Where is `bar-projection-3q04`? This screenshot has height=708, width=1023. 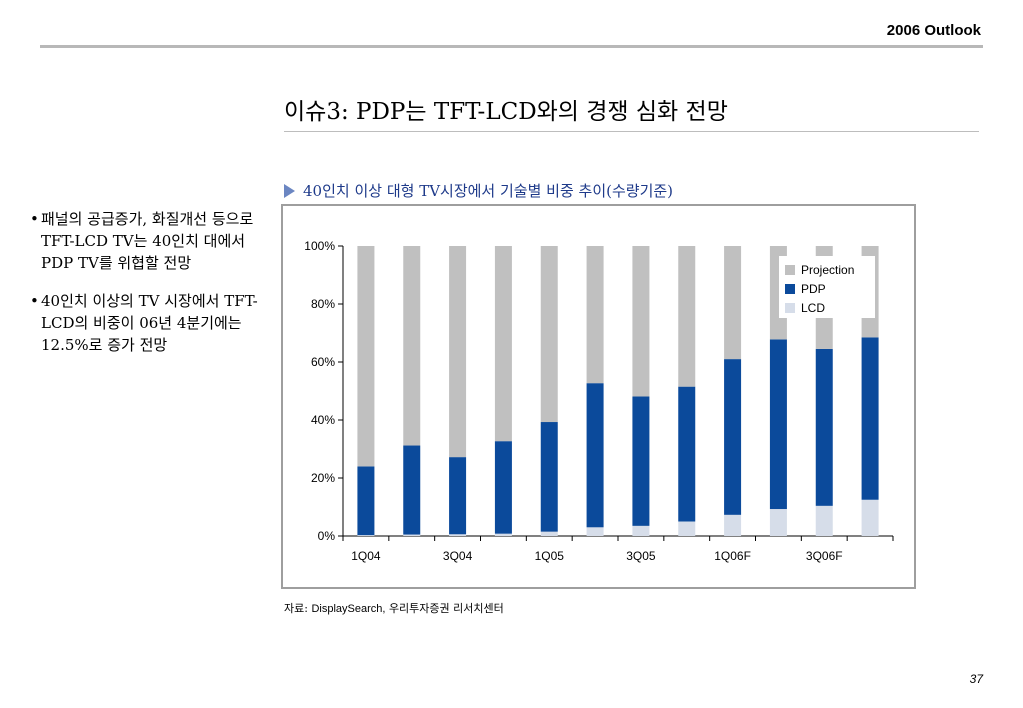 bar-projection-3q04 is located at coordinates (458, 352).